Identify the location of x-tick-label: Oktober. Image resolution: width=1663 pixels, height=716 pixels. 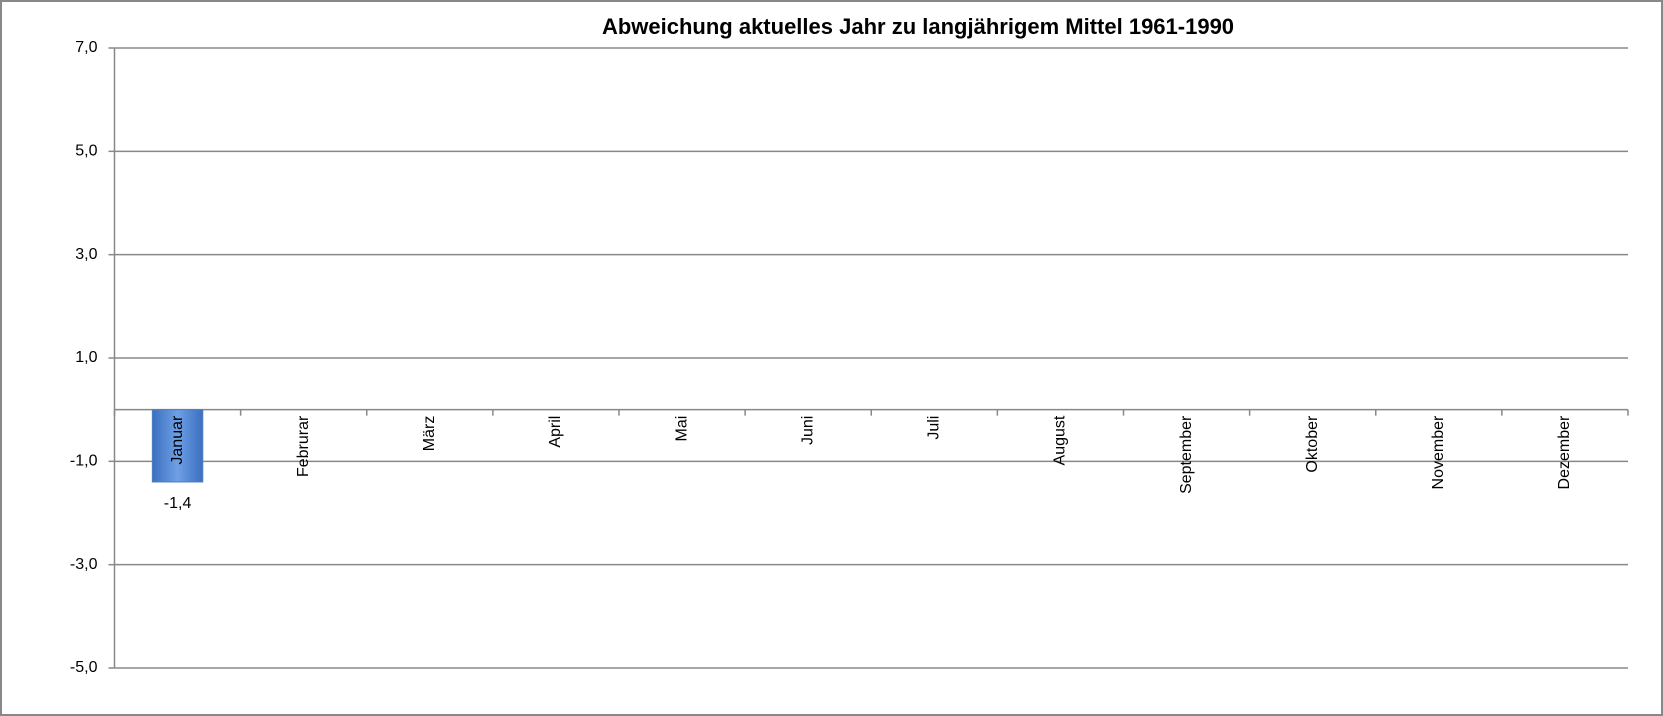
(1312, 444).